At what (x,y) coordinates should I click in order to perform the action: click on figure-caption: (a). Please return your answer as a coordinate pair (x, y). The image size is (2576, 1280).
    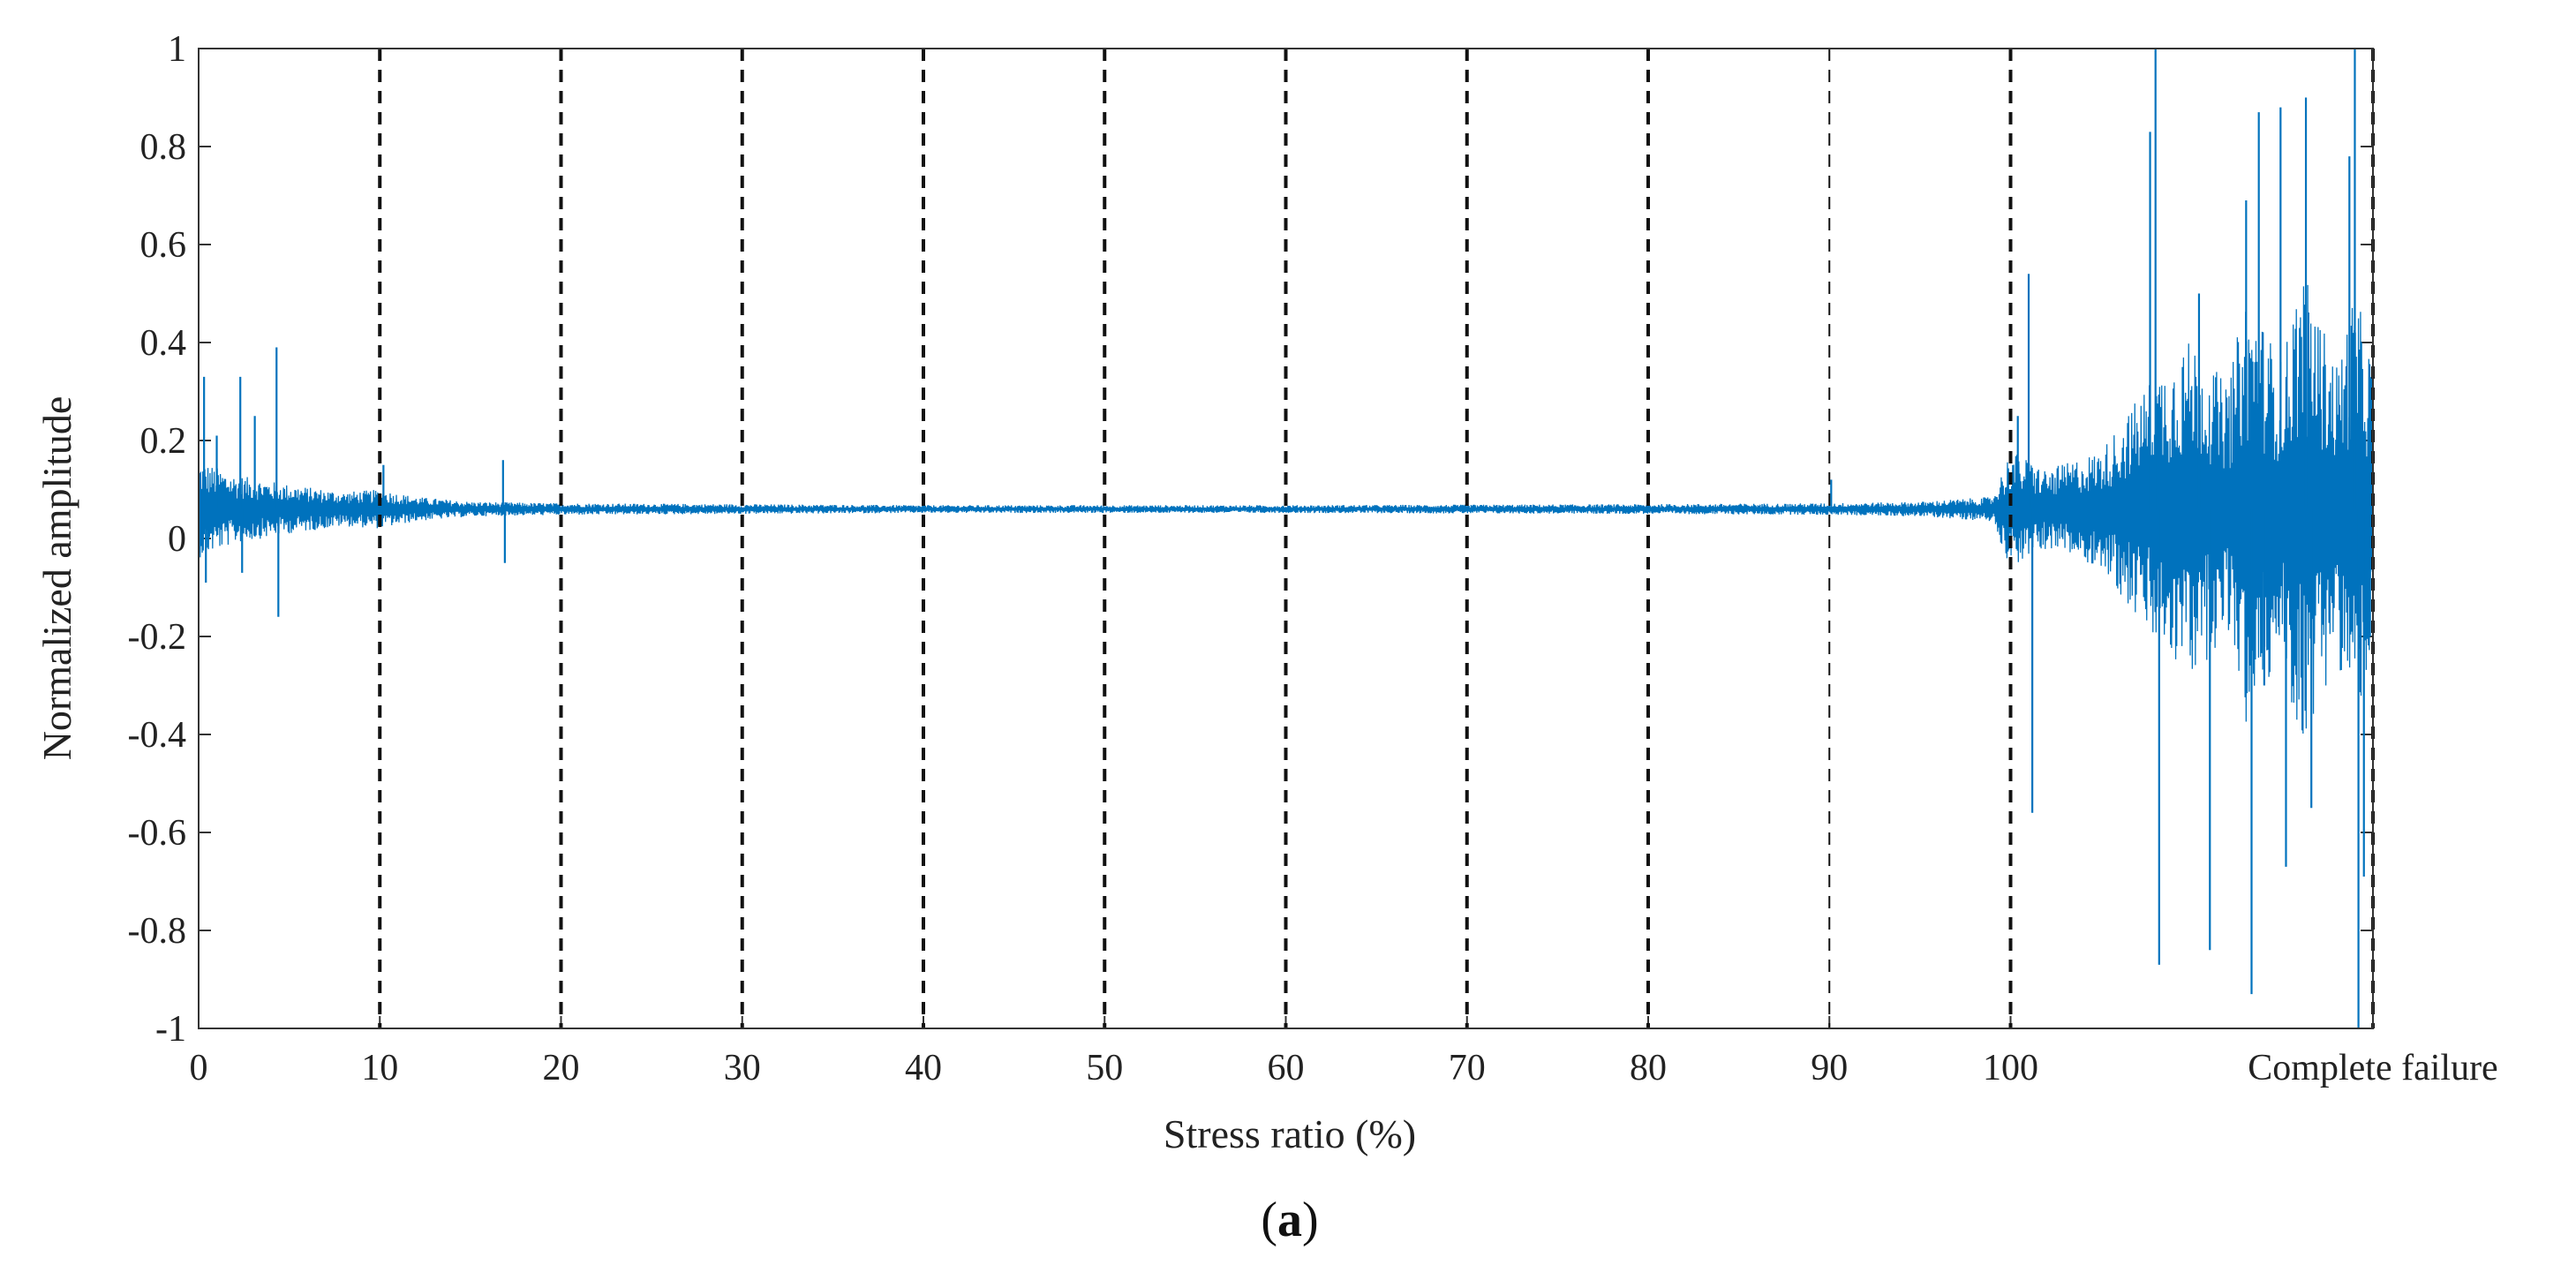
    Looking at the image, I should click on (1290, 1220).